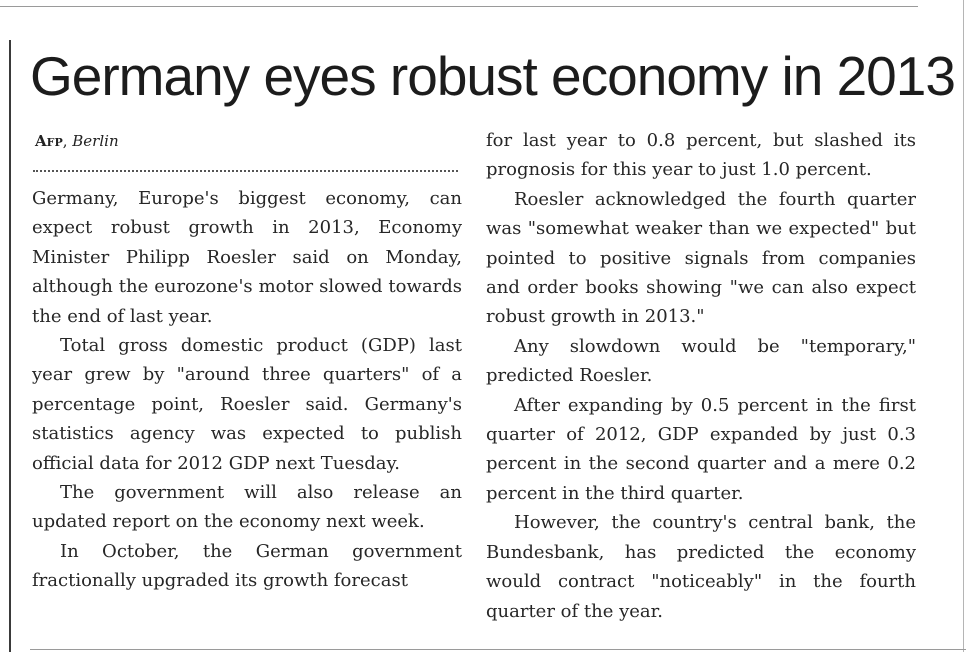 The image size is (966, 652). What do you see at coordinates (10, 346) in the screenshot?
I see `left-rule` at bounding box center [10, 346].